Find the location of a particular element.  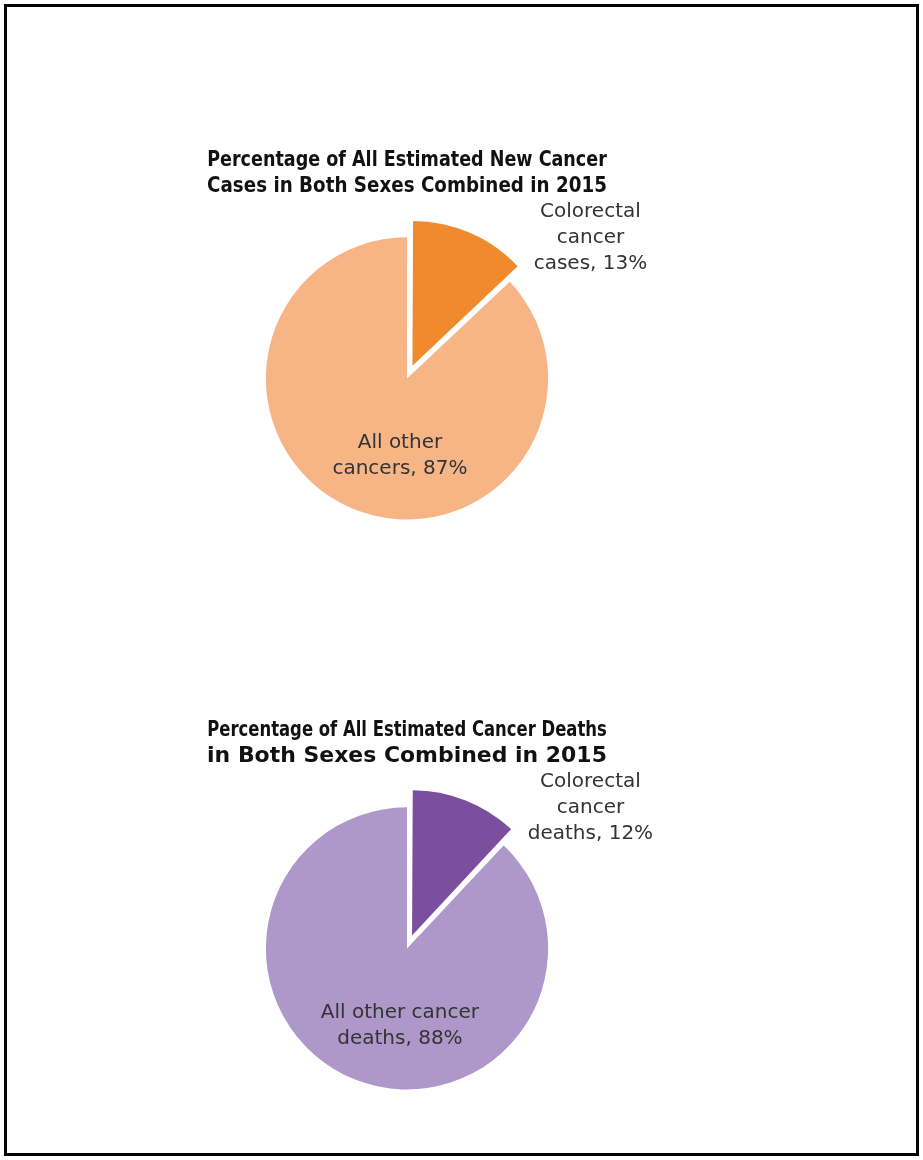

slice-label: All other cancer deaths, 88% is located at coordinates (400, 1024).